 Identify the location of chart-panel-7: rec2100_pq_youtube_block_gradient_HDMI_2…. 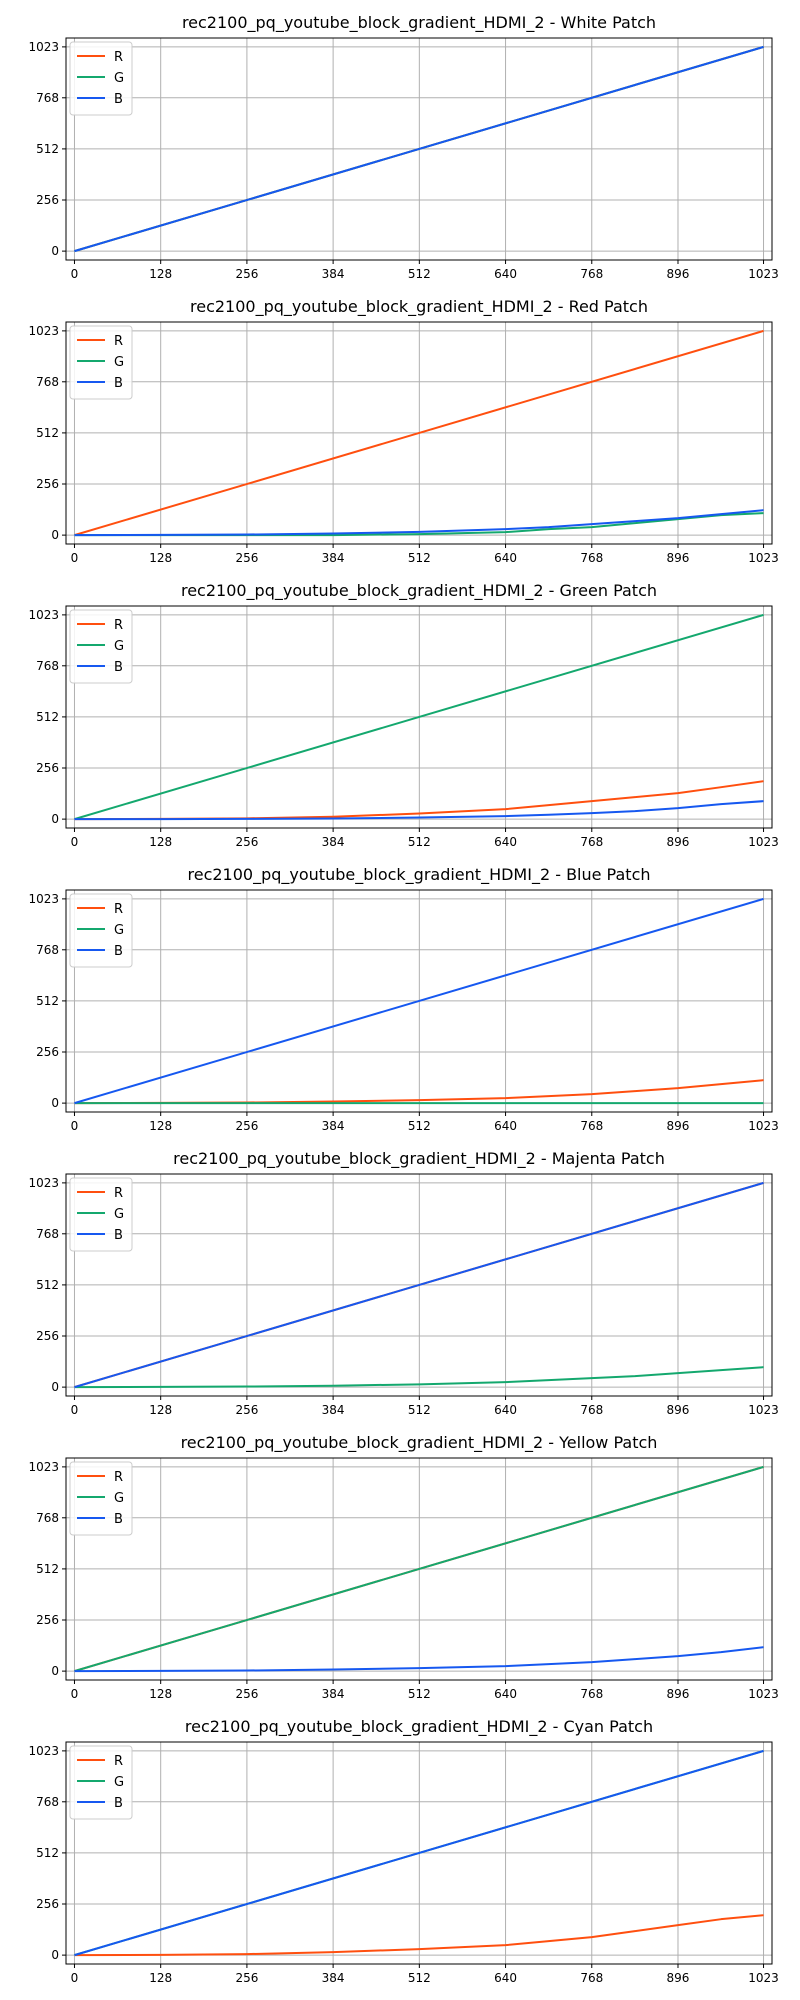
(403, 1851).